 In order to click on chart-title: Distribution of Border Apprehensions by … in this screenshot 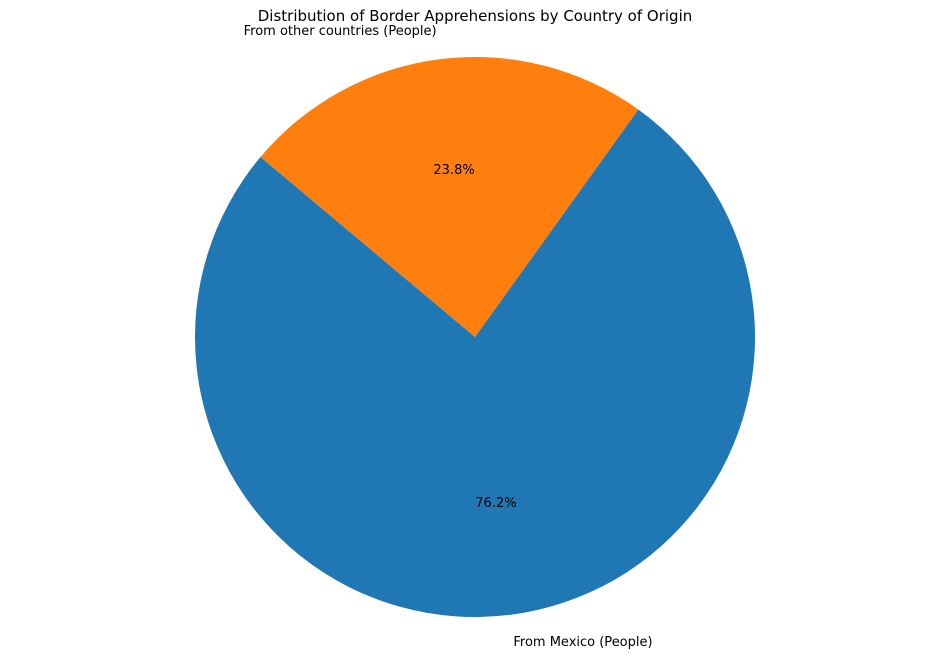, I will do `click(475, 16)`.